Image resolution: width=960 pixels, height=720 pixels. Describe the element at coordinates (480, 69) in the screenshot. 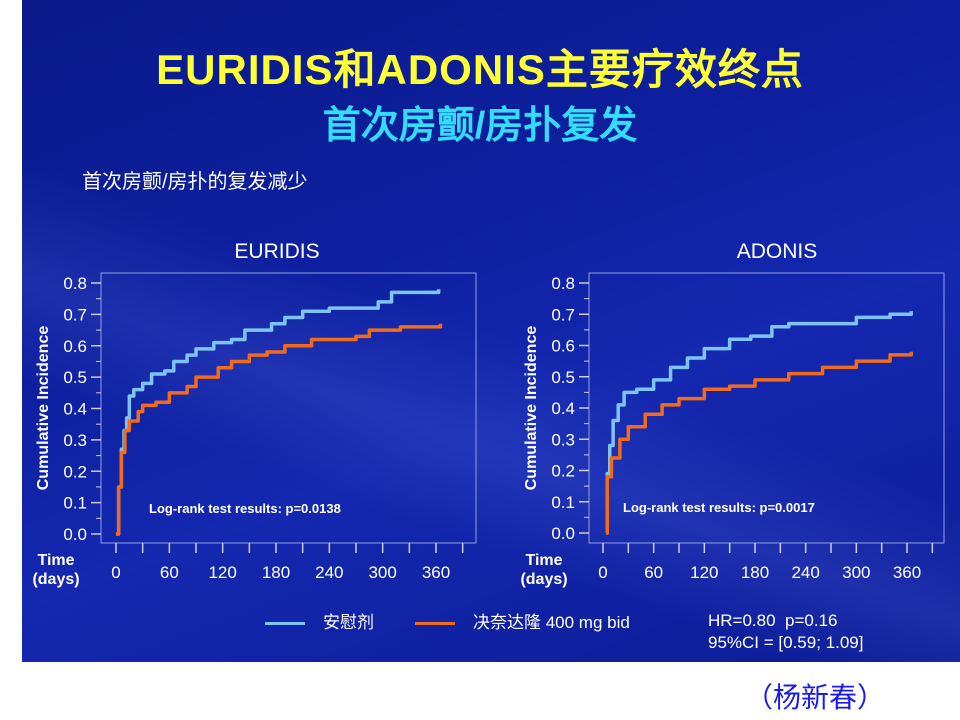

I see `slide-title: EURIDIS和ADONIS主要疗效终点` at that location.